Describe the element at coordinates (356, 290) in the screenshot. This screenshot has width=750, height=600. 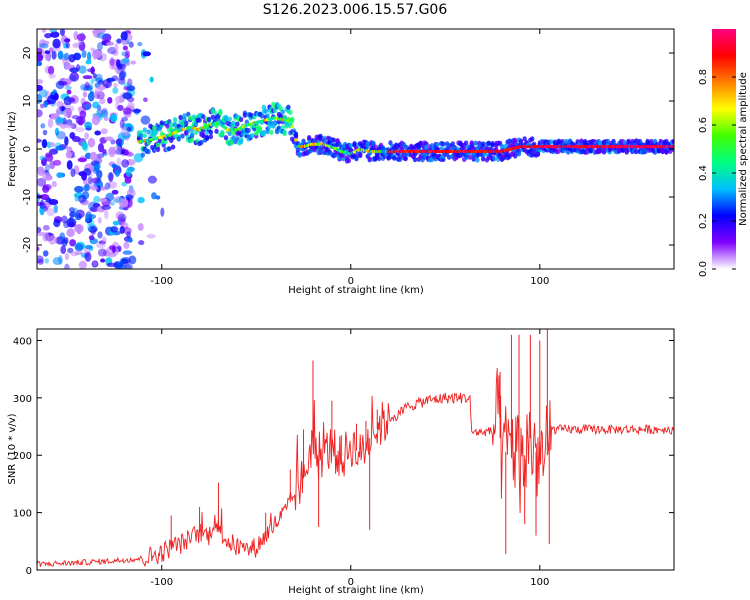
I see `spectrogram-xlabel: Height of straight line (km)` at that location.